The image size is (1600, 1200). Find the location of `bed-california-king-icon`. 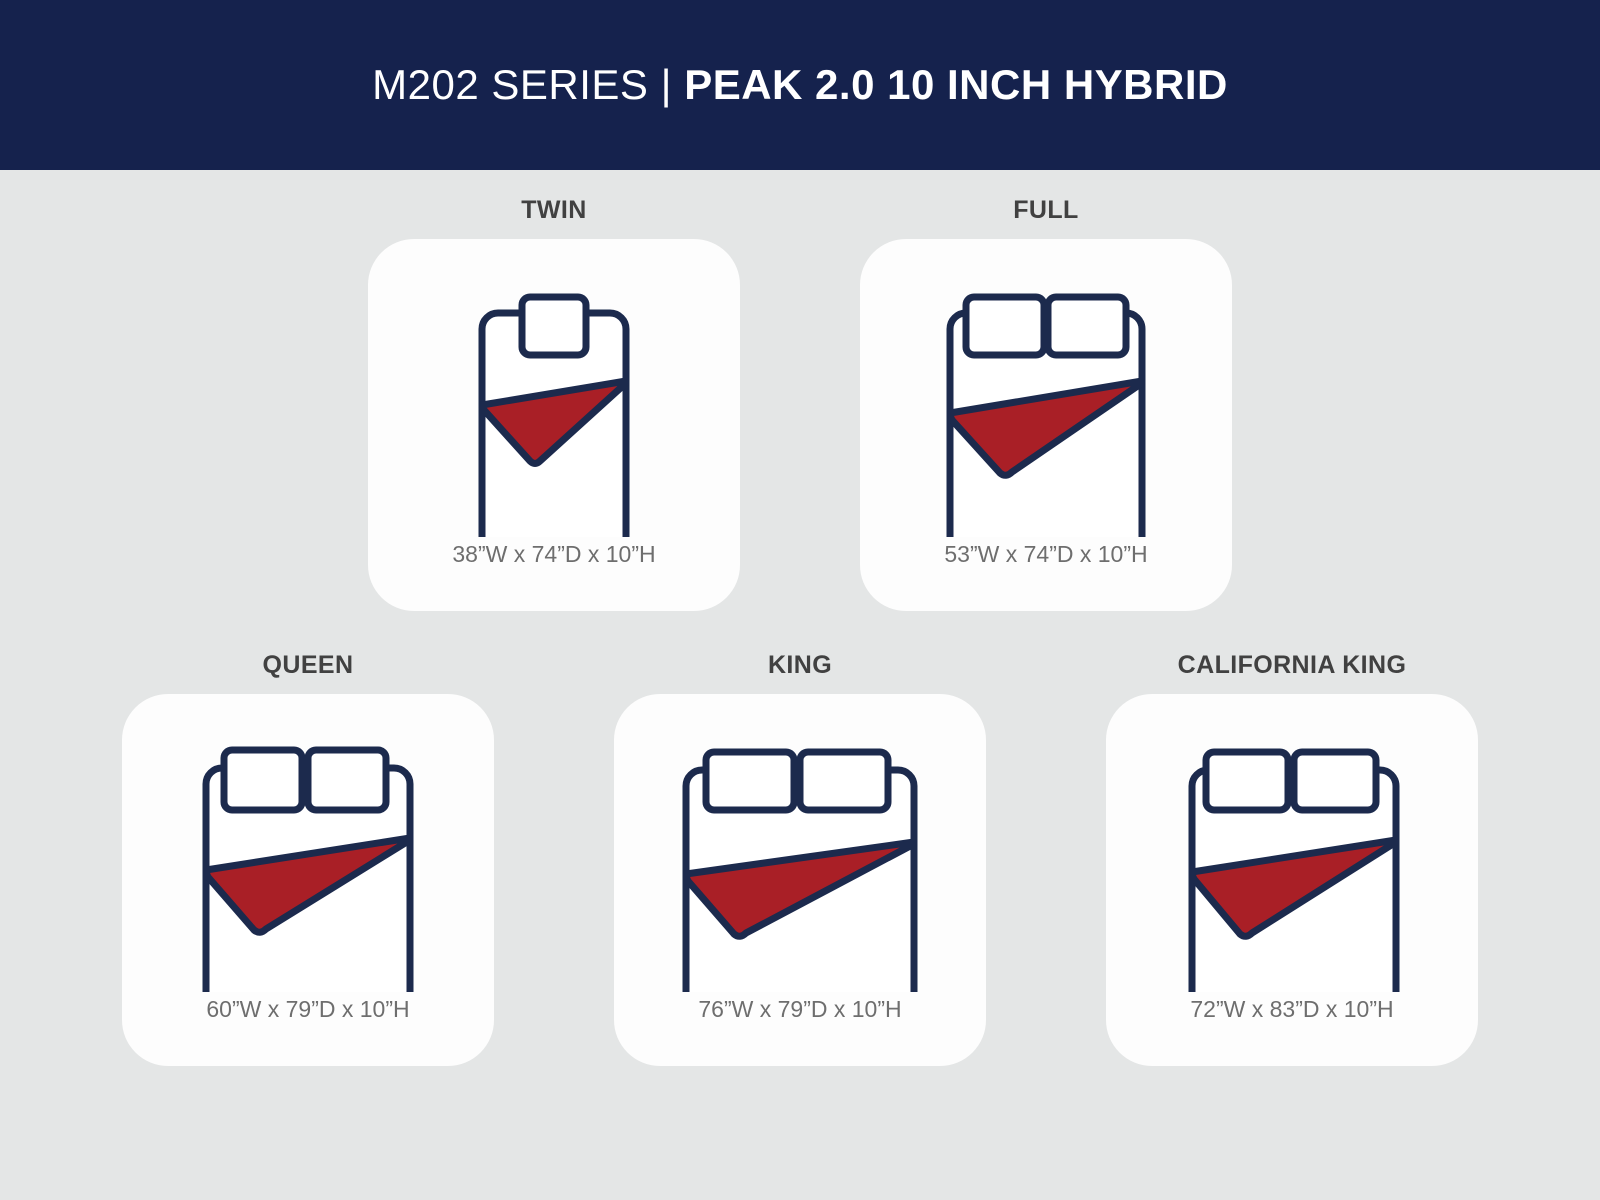

bed-california-king-icon is located at coordinates (1294, 870).